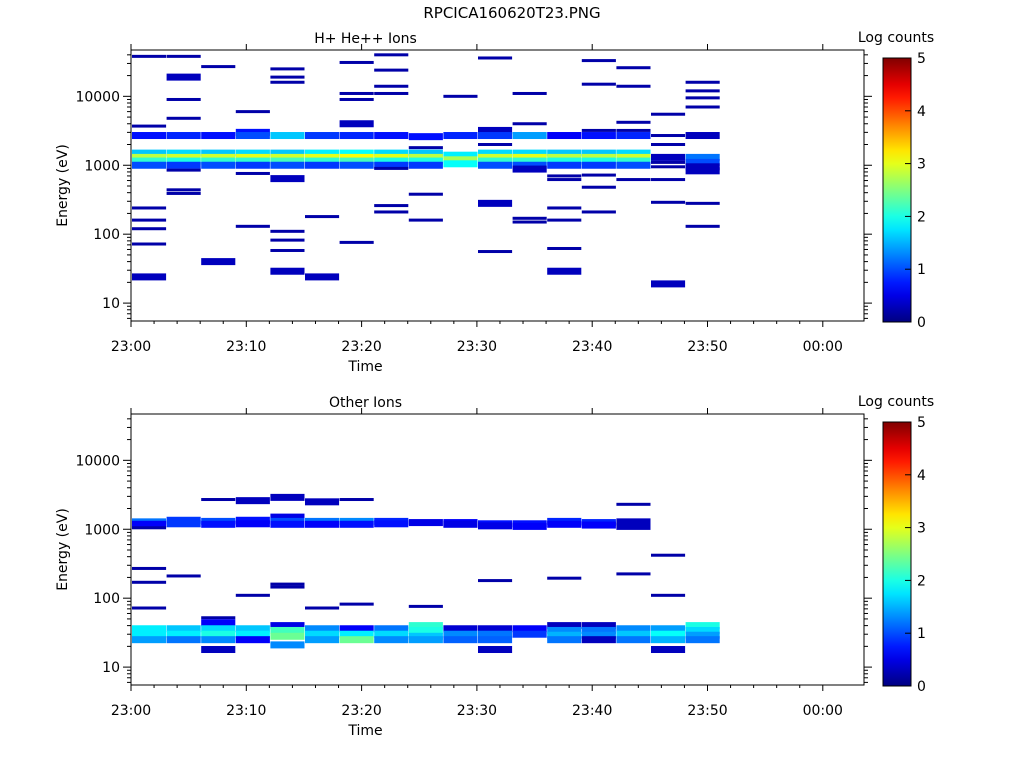  I want to click on y-tick-label: 10000, so click(97, 97).